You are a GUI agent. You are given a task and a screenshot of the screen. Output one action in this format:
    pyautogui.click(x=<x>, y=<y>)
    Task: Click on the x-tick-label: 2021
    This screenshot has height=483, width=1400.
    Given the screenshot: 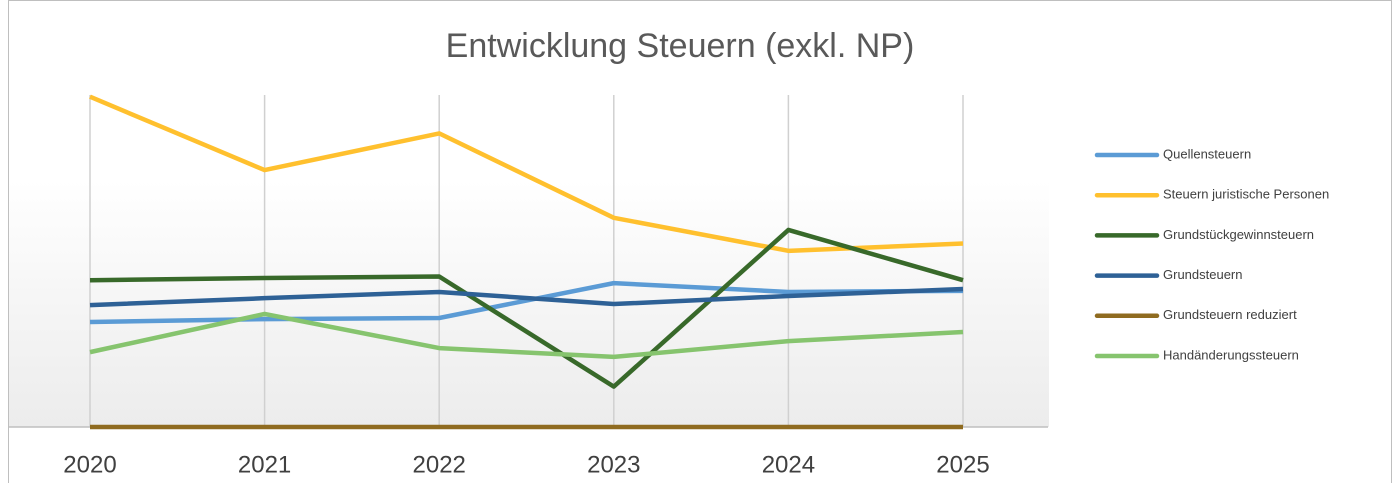 What is the action you would take?
    pyautogui.click(x=264, y=464)
    